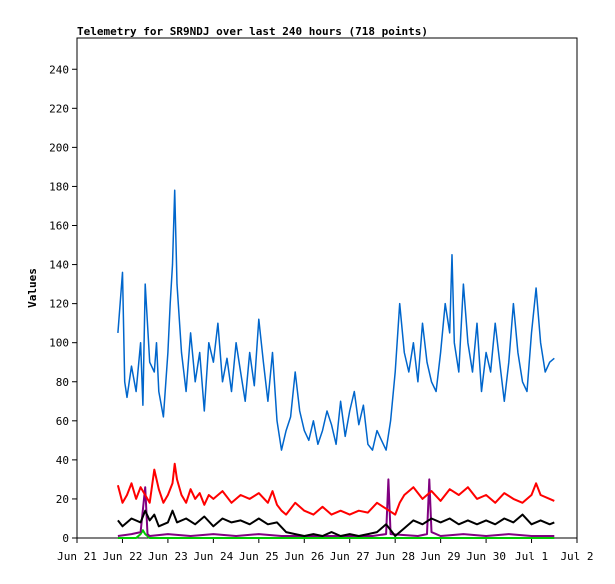  I want to click on y-tick-label: 0, so click(65, 538).